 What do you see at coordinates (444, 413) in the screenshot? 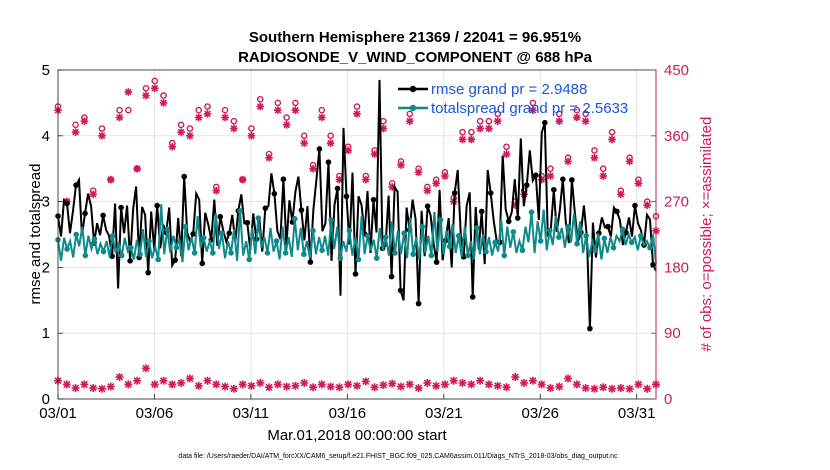
I see `x-tick-label: 03/21` at bounding box center [444, 413].